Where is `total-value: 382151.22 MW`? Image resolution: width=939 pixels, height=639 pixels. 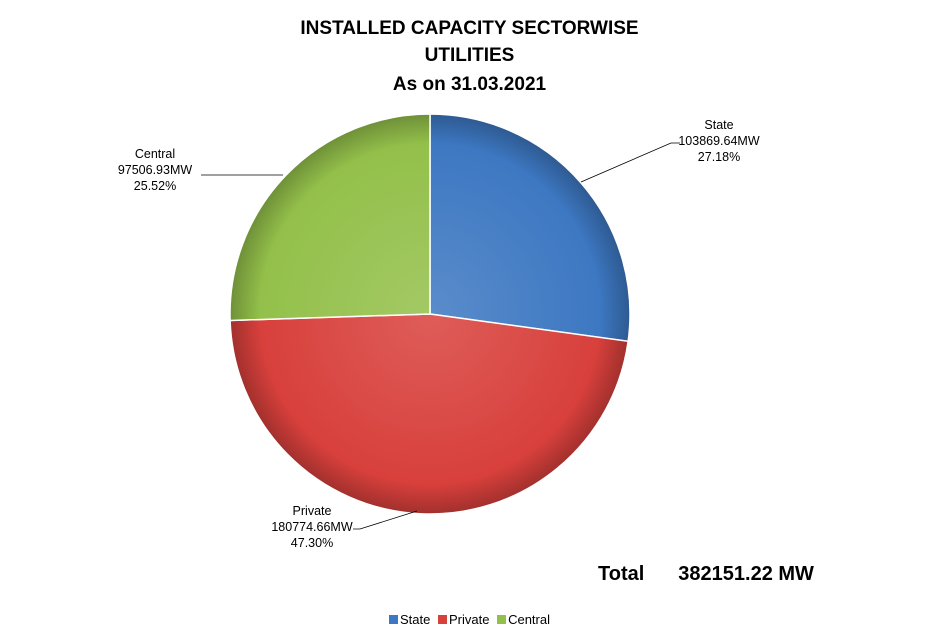
total-value: 382151.22 MW is located at coordinates (746, 574).